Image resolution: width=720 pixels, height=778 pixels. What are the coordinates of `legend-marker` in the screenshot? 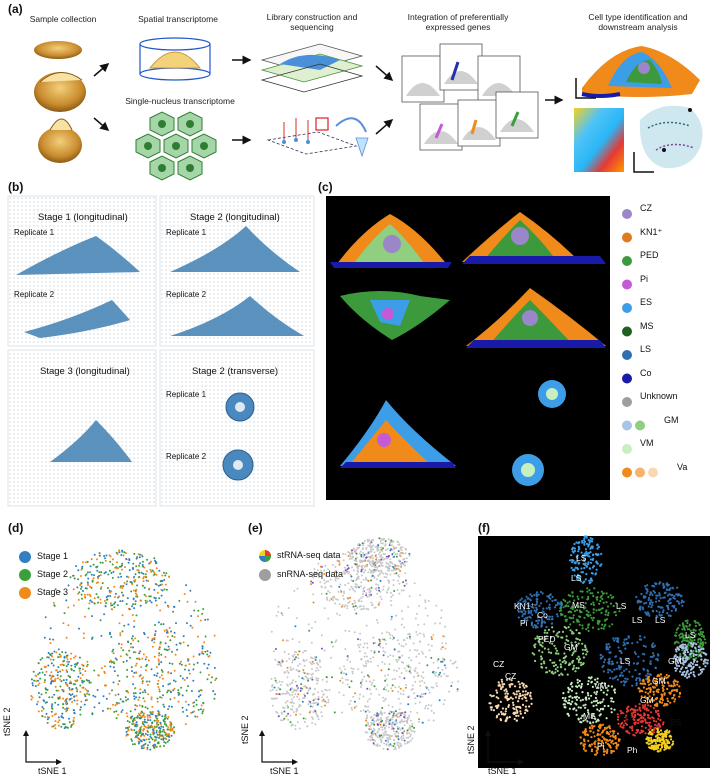 It's located at (627, 449).